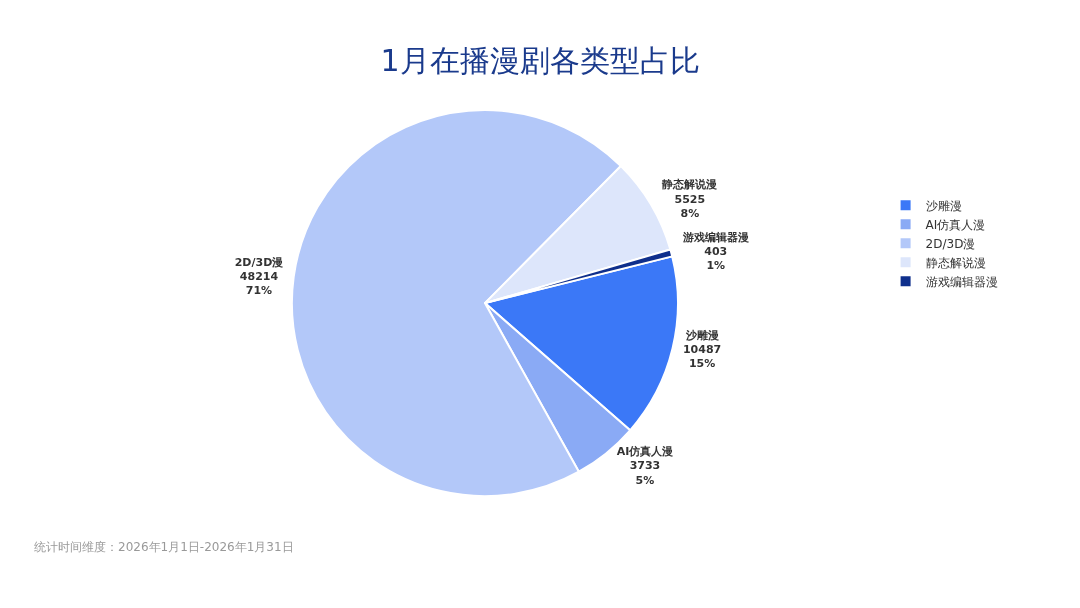  I want to click on legend-label: 游戏编辑器漫, so click(961, 281).